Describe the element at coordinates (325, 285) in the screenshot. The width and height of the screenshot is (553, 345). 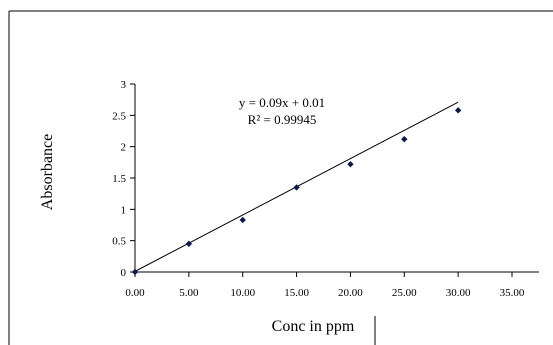
I see `x-ticks: 0.00 5.00 10.00 15.00 20.00 25.00 30.00 35.00` at that location.